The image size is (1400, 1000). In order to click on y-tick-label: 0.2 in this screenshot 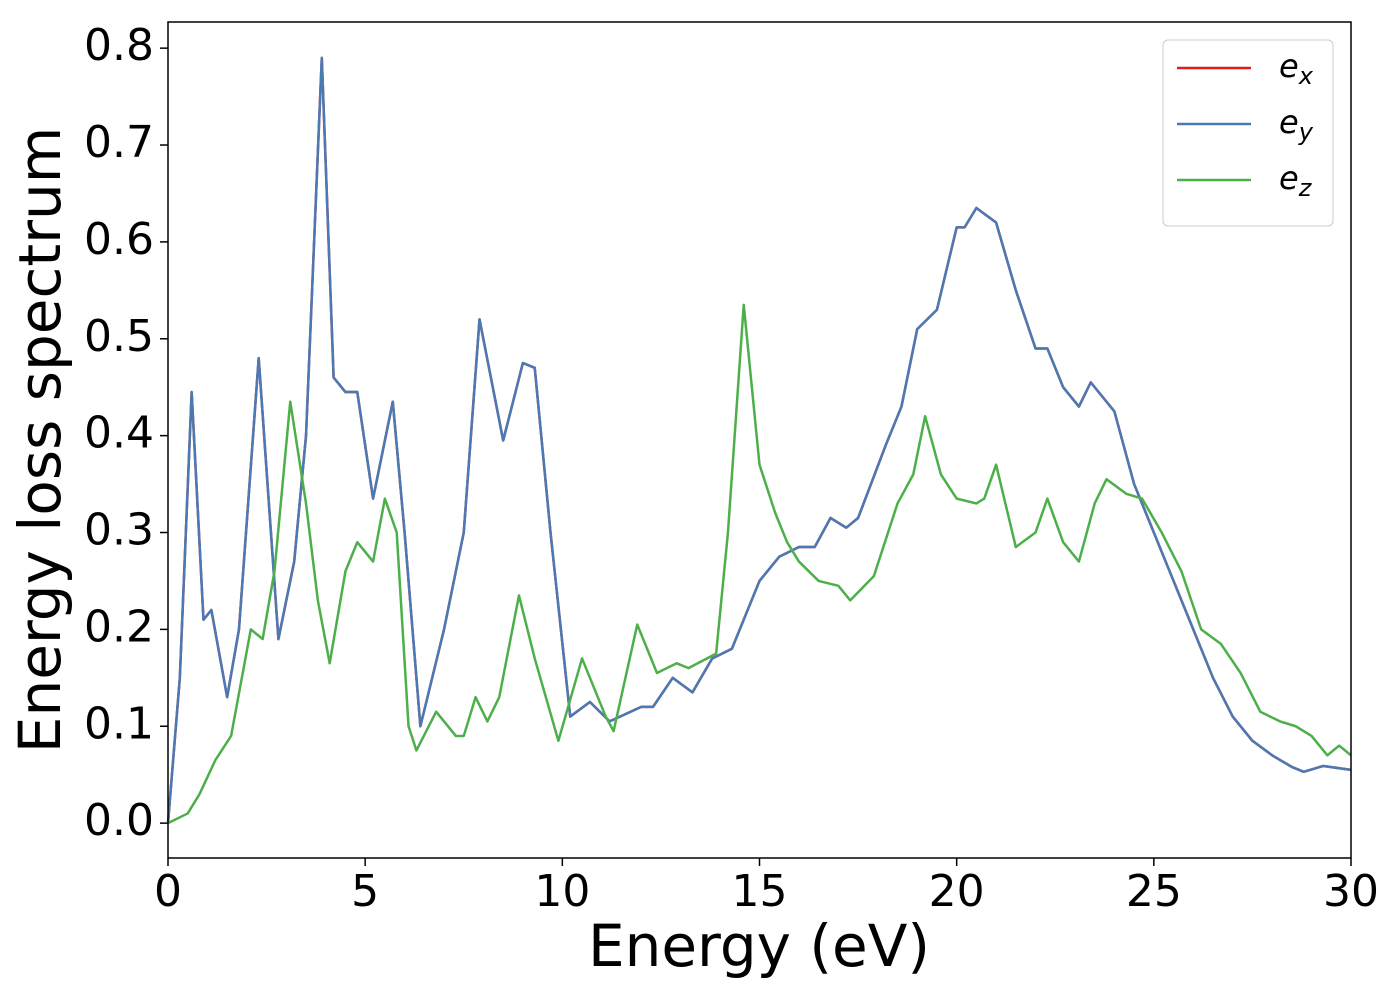, I will do `click(119, 626)`.